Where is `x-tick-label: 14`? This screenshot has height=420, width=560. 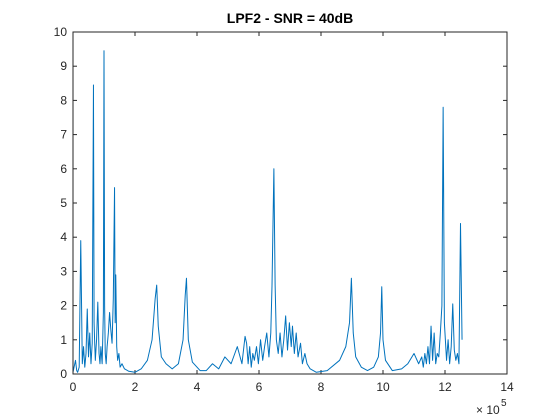
x-tick-label: 14 is located at coordinates (507, 387).